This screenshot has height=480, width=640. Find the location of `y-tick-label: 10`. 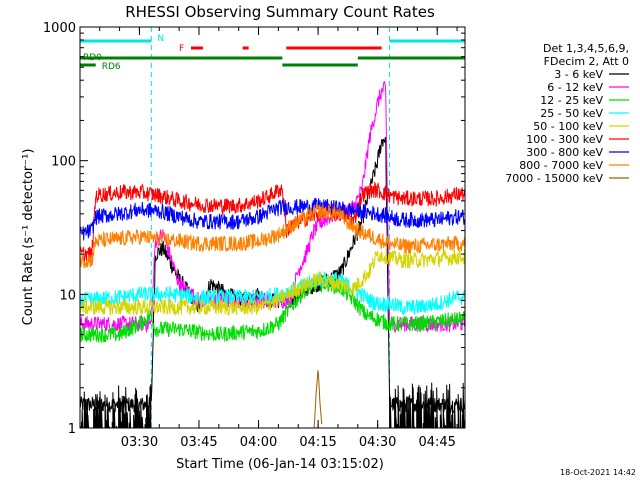

y-tick-label: 10 is located at coordinates (67, 295).